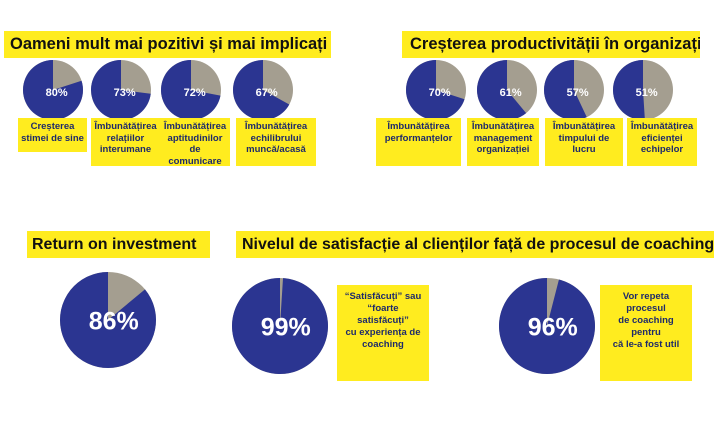 Image resolution: width=716 pixels, height=430 pixels. What do you see at coordinates (578, 93) in the screenshot?
I see `pie-value-label: 57%` at bounding box center [578, 93].